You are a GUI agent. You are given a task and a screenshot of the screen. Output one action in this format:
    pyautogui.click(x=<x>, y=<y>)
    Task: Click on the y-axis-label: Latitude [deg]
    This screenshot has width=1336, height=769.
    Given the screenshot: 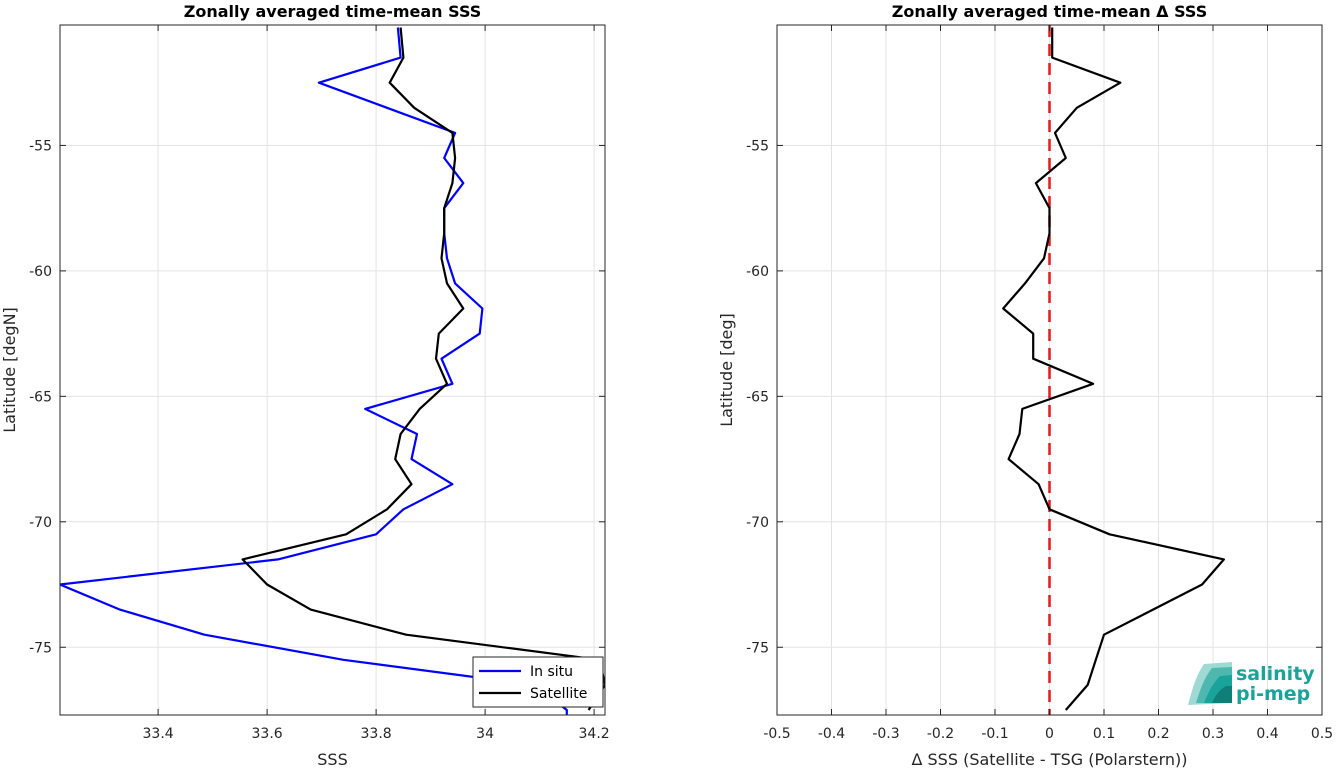 What is the action you would take?
    pyautogui.click(x=726, y=370)
    